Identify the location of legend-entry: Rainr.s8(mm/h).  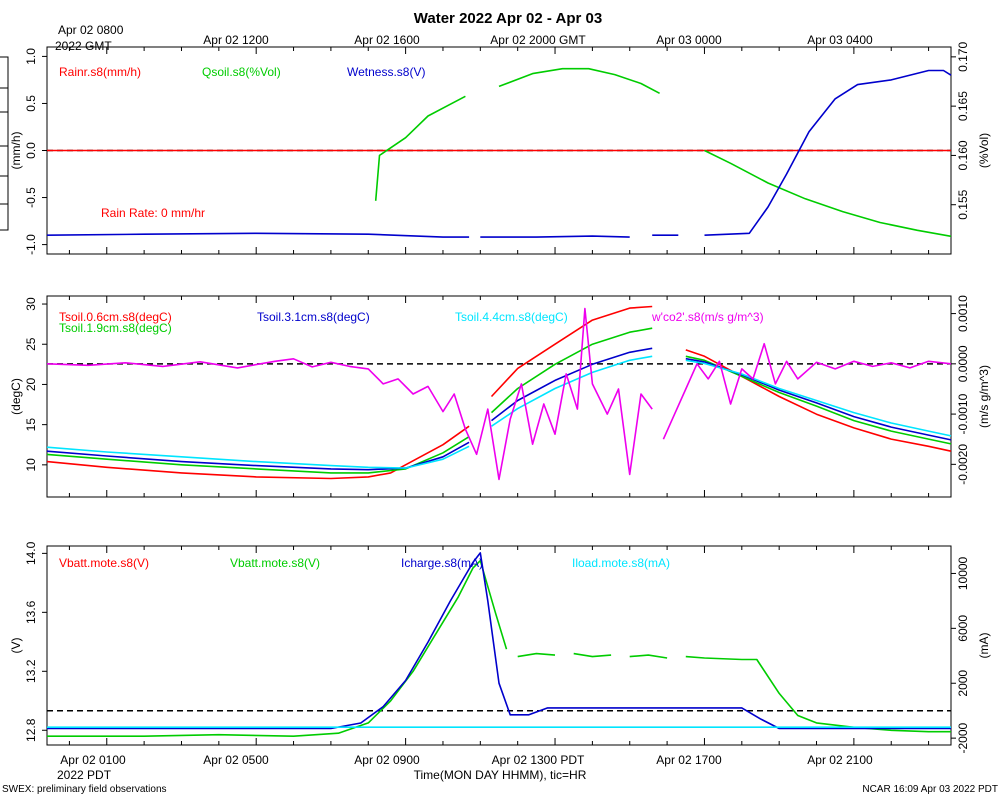
(100, 72).